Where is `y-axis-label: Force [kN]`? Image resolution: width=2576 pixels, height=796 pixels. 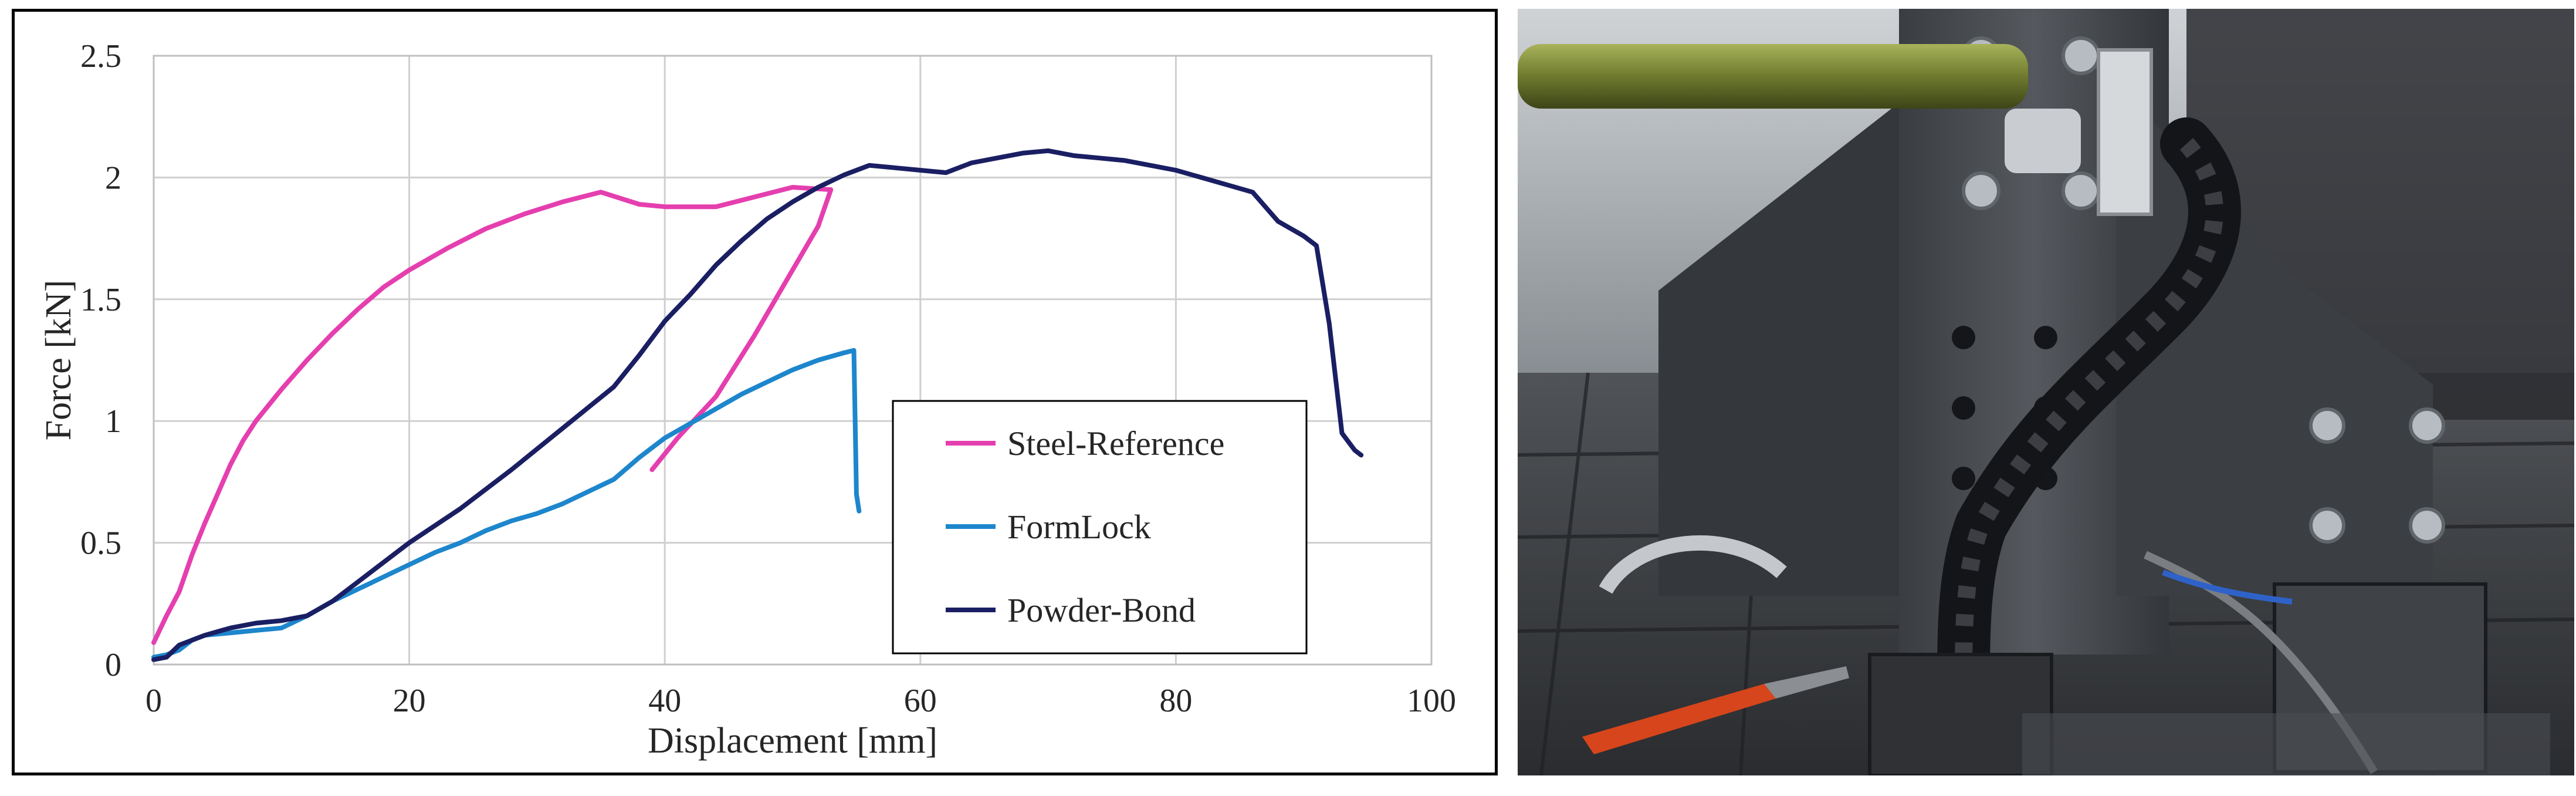
y-axis-label: Force [kN] is located at coordinates (59, 360).